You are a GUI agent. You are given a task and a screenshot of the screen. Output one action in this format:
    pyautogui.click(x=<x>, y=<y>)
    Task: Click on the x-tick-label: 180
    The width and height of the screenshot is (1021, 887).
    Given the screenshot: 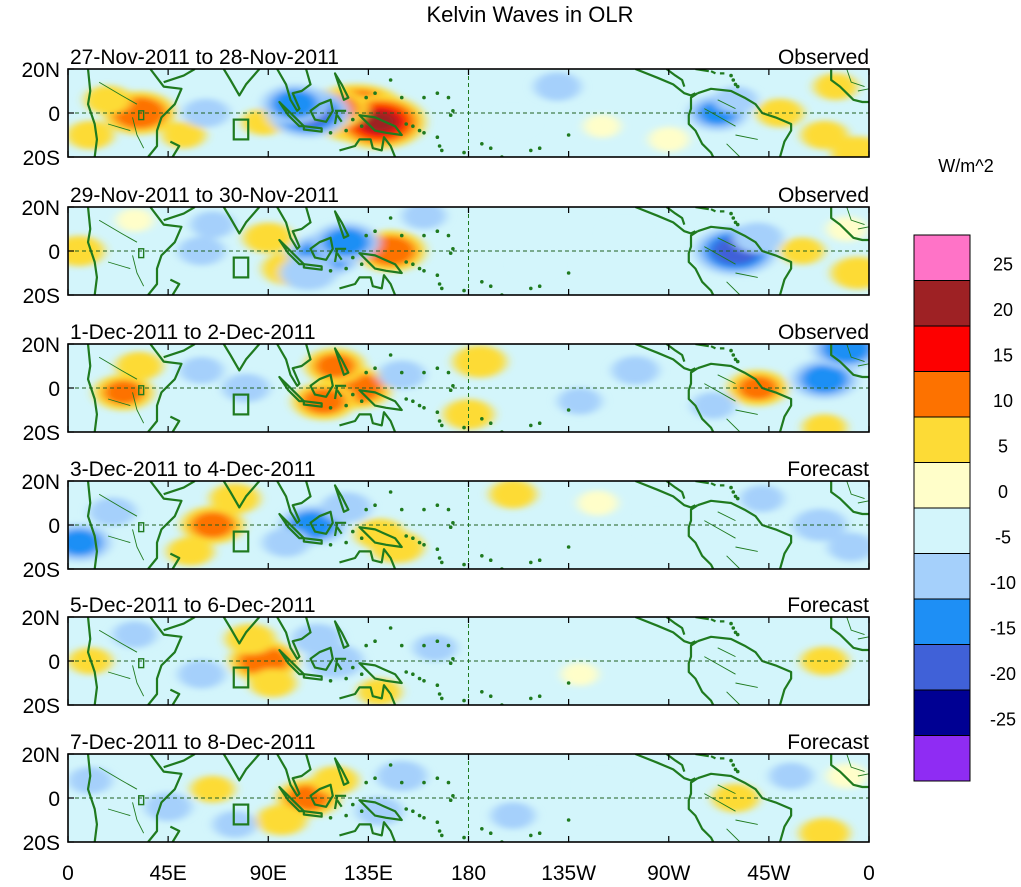 What is the action you would take?
    pyautogui.click(x=468, y=873)
    